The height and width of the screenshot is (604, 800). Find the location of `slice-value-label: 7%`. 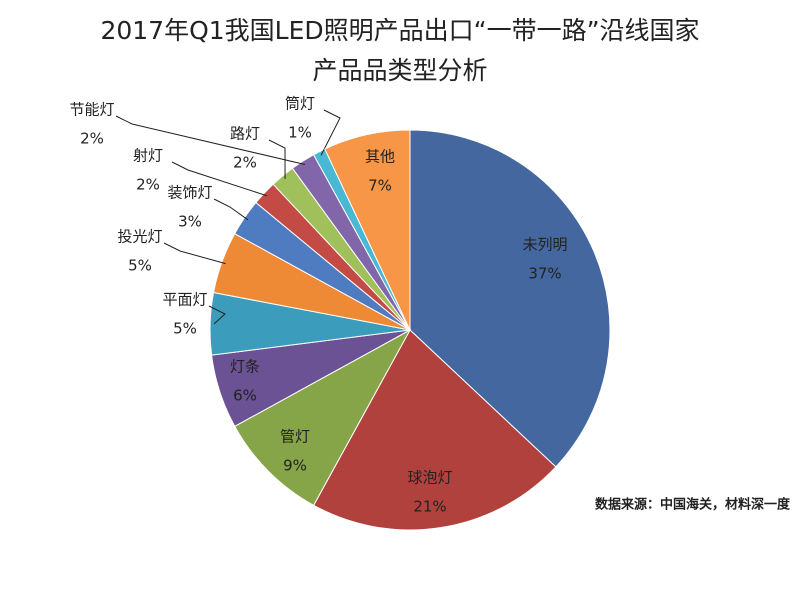

slice-value-label: 7% is located at coordinates (380, 186).